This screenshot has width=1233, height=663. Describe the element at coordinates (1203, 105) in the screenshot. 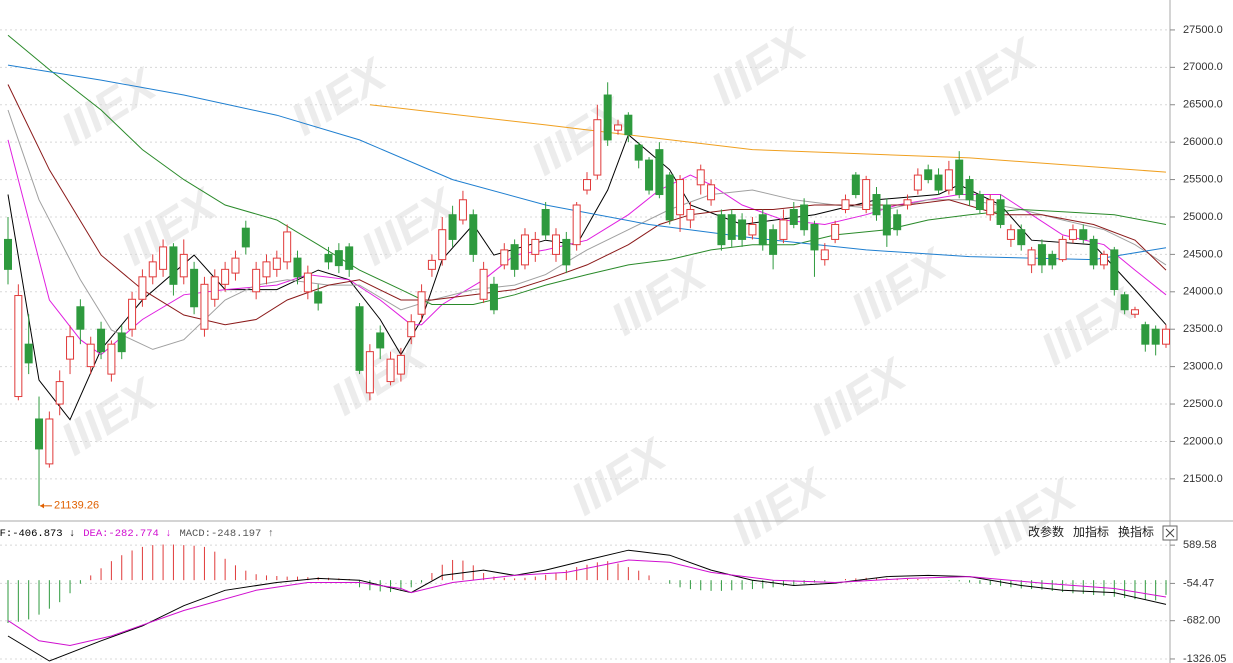

I see `y-tick-label: 26500.0` at that location.